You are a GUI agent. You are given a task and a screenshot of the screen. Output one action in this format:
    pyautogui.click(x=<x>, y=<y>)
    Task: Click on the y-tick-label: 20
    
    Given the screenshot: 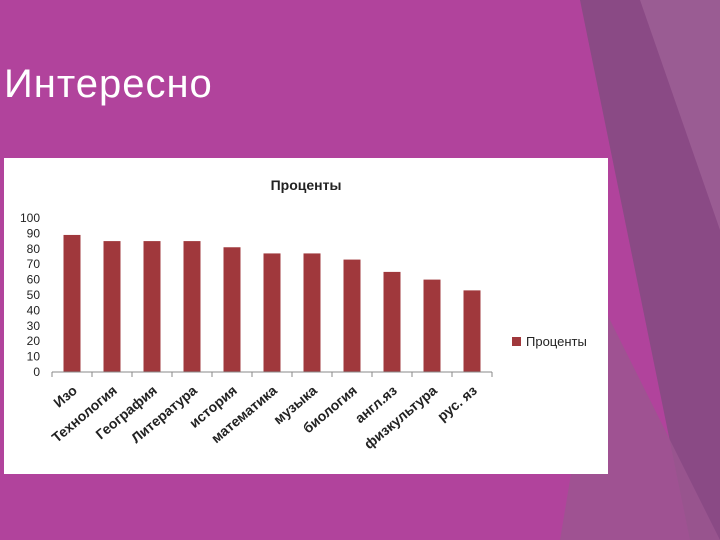 What is the action you would take?
    pyautogui.click(x=34, y=341)
    